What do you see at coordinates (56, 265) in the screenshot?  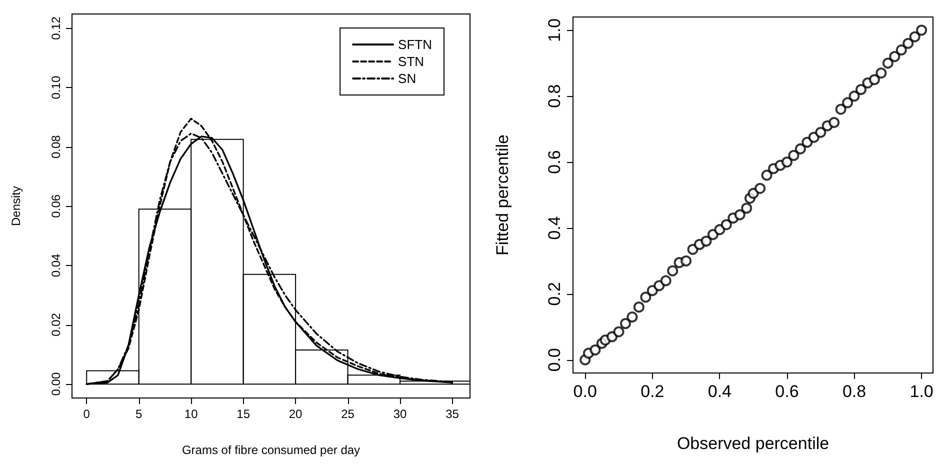 I see `y-tick-label: 0.04` at bounding box center [56, 265].